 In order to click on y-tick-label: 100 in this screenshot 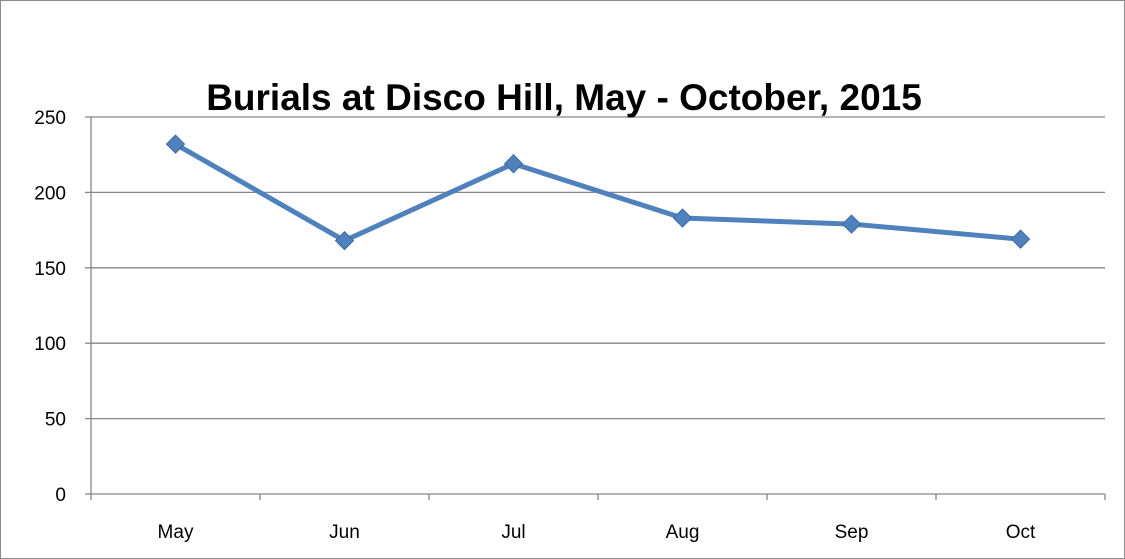, I will do `click(50, 344)`.